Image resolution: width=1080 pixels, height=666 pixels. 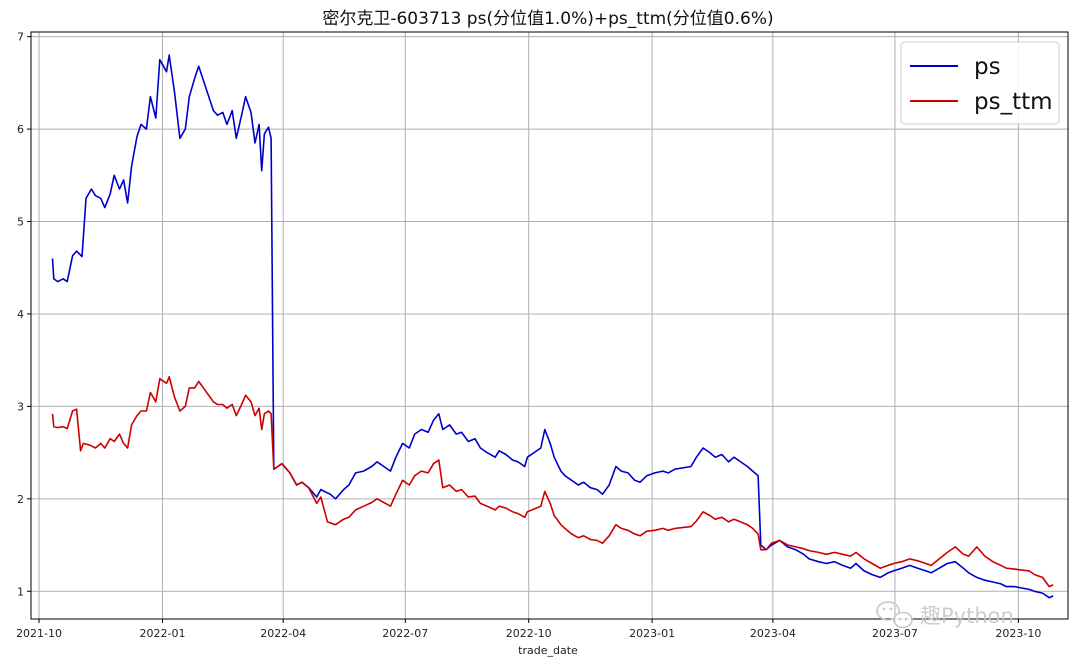 What do you see at coordinates (20, 129) in the screenshot?
I see `y-tick-label: 6` at bounding box center [20, 129].